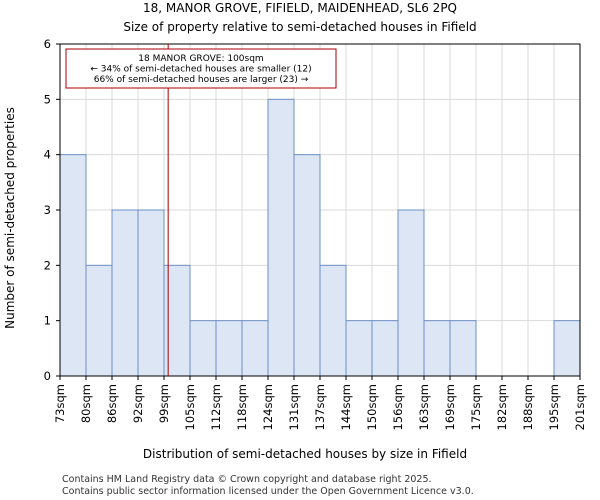 The width and height of the screenshot is (600, 500). I want to click on x-tick-label: 182sqm, so click(502, 407).